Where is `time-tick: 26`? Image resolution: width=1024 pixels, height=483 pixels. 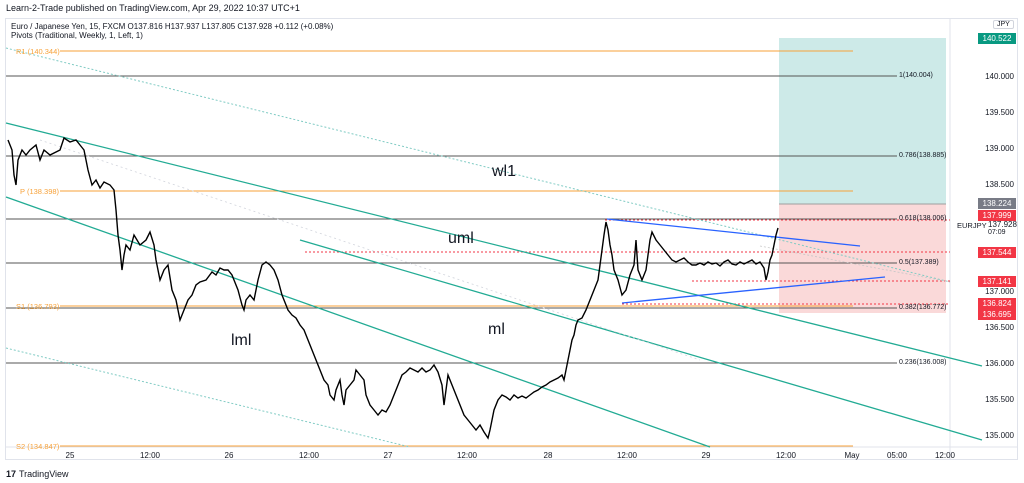
time-tick: 26 is located at coordinates (229, 455).